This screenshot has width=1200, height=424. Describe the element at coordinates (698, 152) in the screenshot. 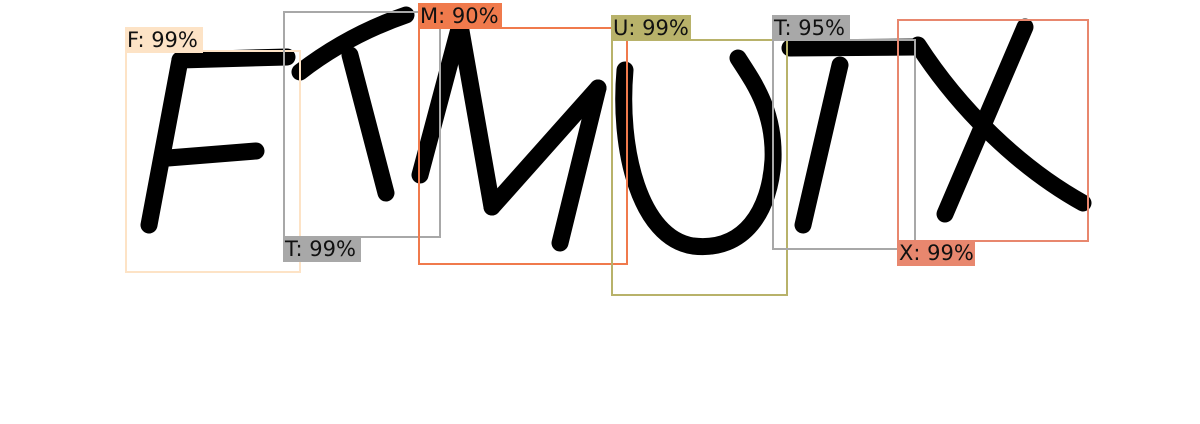

I see `glyph-u-stroke` at that location.